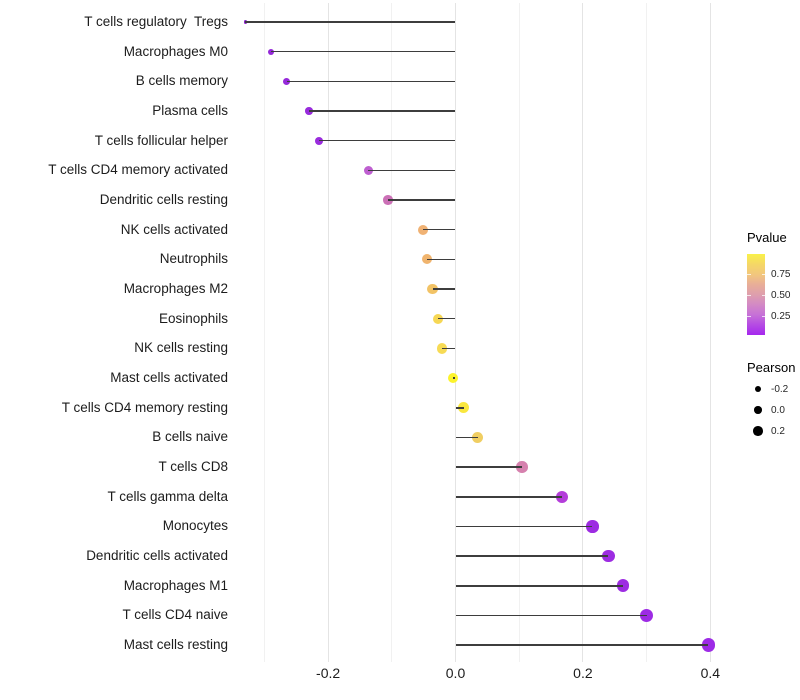 The height and width of the screenshot is (700, 800). Describe the element at coordinates (175, 585) in the screenshot. I see `y-axis-label: Macrophages M1` at that location.